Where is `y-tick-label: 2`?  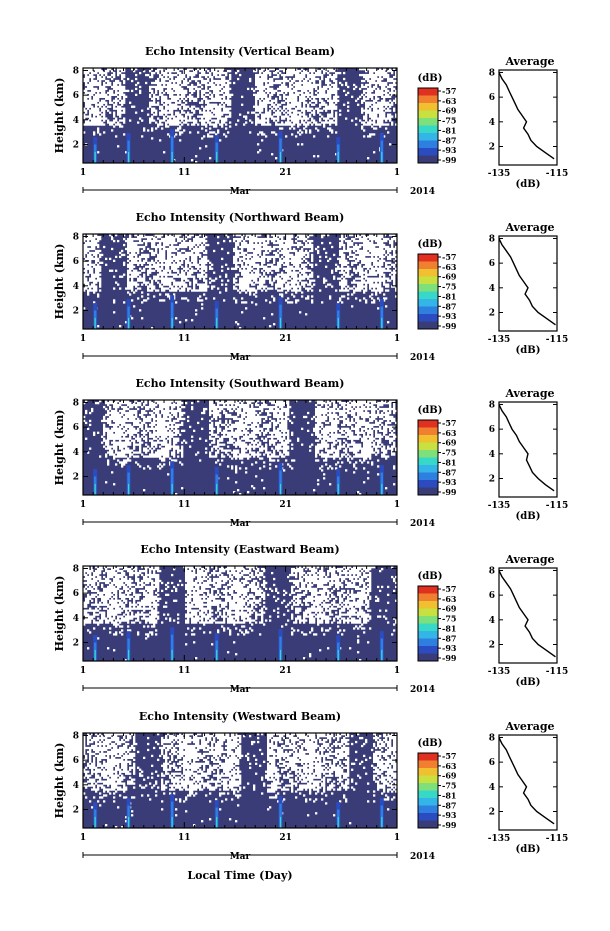
y-tick-label: 2 is located at coordinates (76, 810).